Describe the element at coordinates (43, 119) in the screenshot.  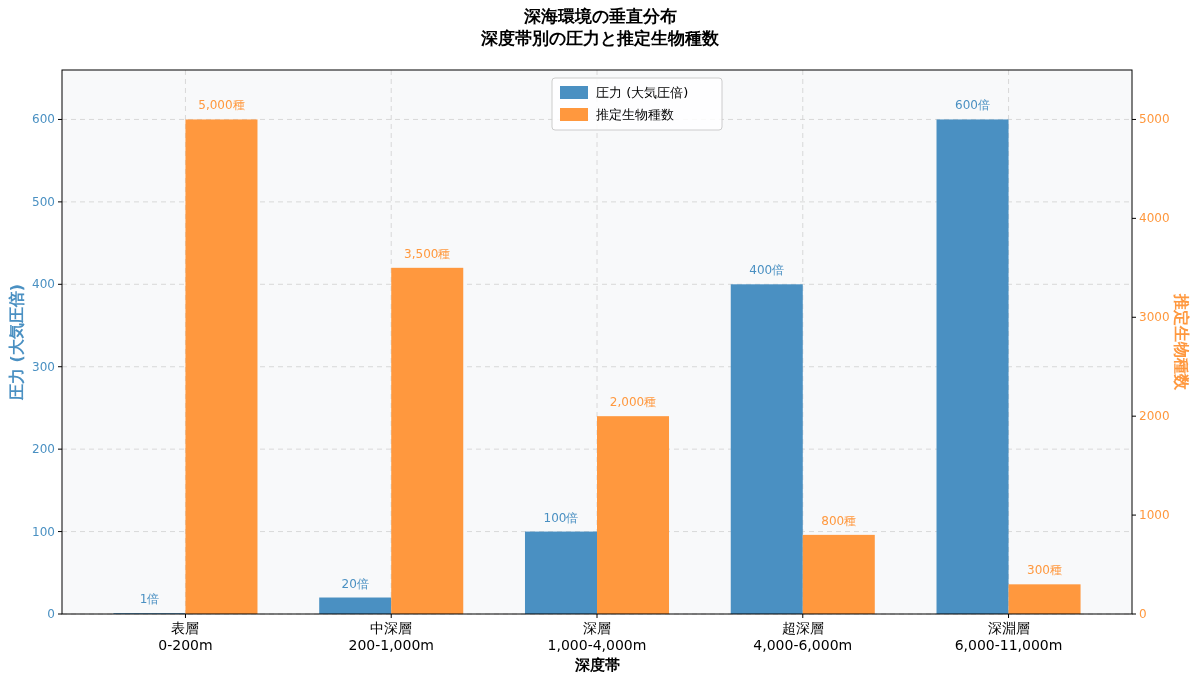
I see `y-tick-label: 600` at that location.